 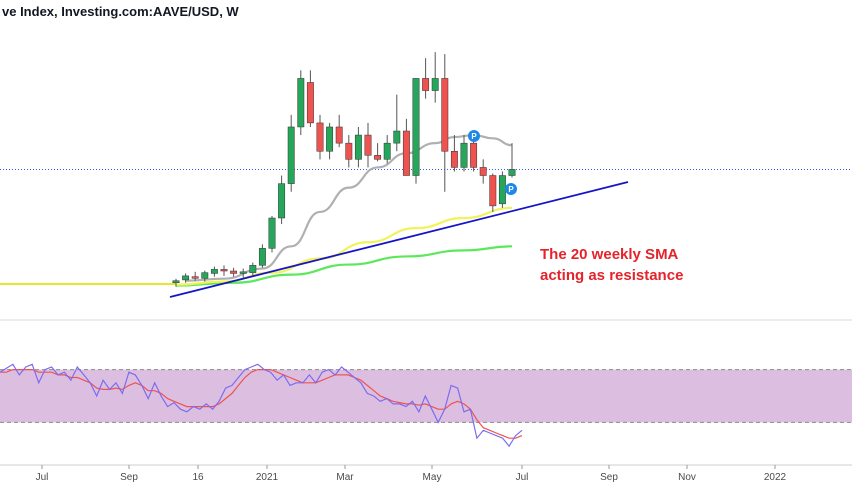 What do you see at coordinates (198, 477) in the screenshot?
I see `x-tick-label: 16` at bounding box center [198, 477].